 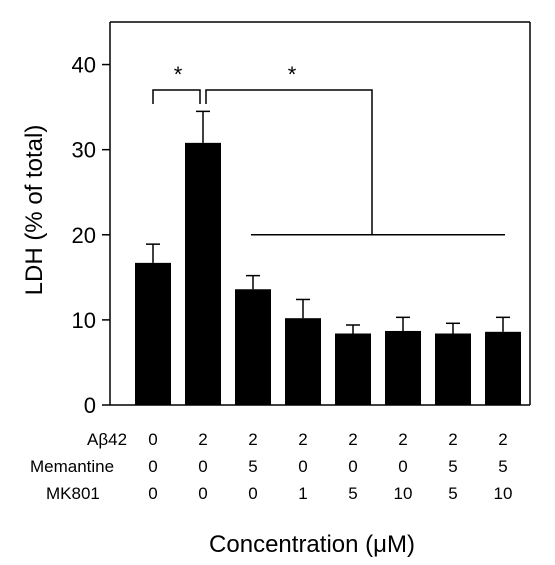 I want to click on condition-row-label: Aβ42, so click(x=107, y=439).